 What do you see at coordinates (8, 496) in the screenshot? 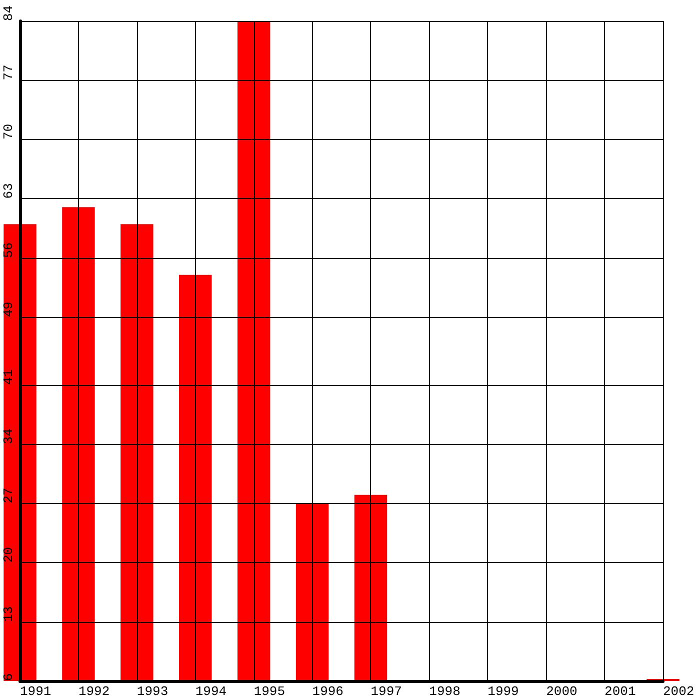
I see `y-tick-label: 27` at bounding box center [8, 496].